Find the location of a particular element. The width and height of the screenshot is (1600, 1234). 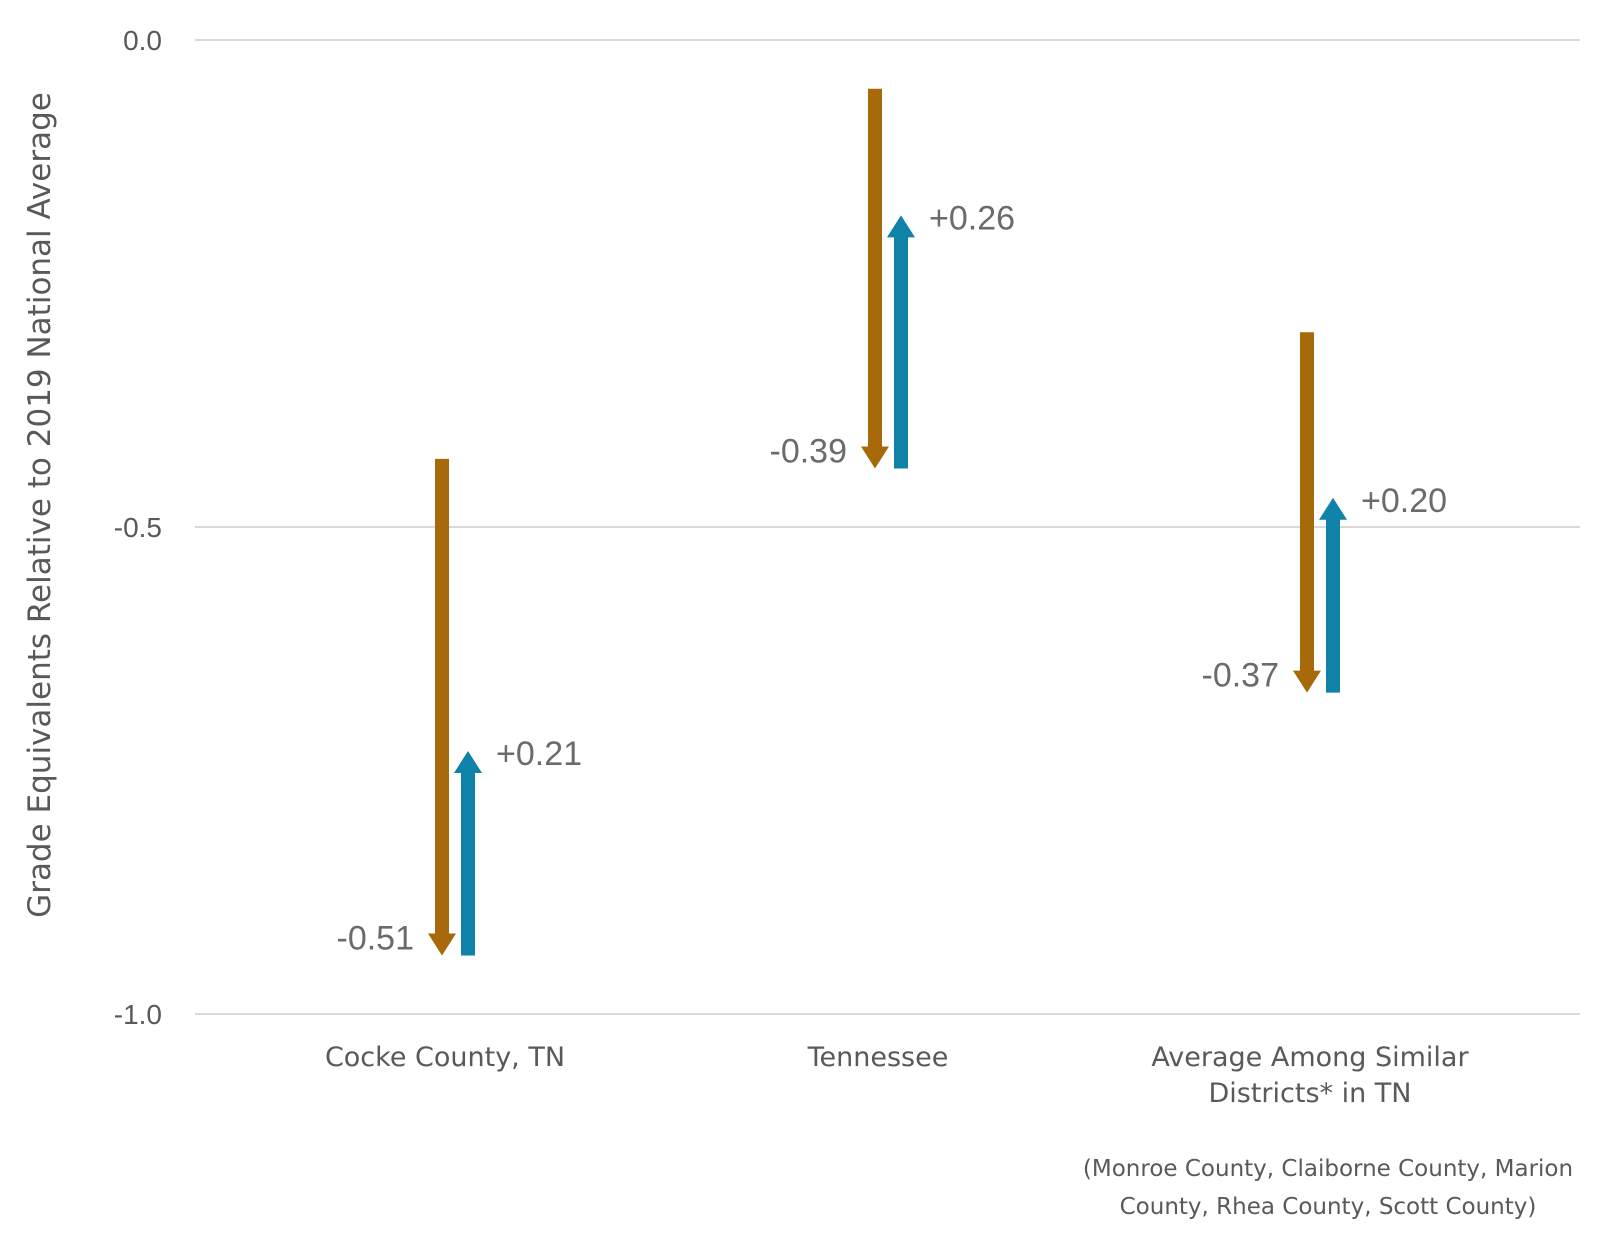

recovery-value-label: +0.20 is located at coordinates (1404, 501).